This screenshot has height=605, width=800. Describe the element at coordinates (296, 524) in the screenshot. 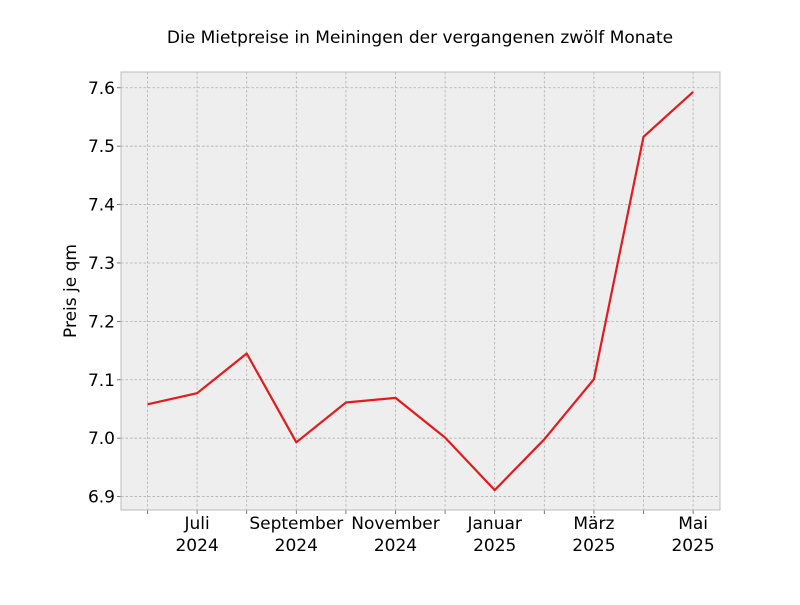

I see `x-tick-label-month: September` at that location.